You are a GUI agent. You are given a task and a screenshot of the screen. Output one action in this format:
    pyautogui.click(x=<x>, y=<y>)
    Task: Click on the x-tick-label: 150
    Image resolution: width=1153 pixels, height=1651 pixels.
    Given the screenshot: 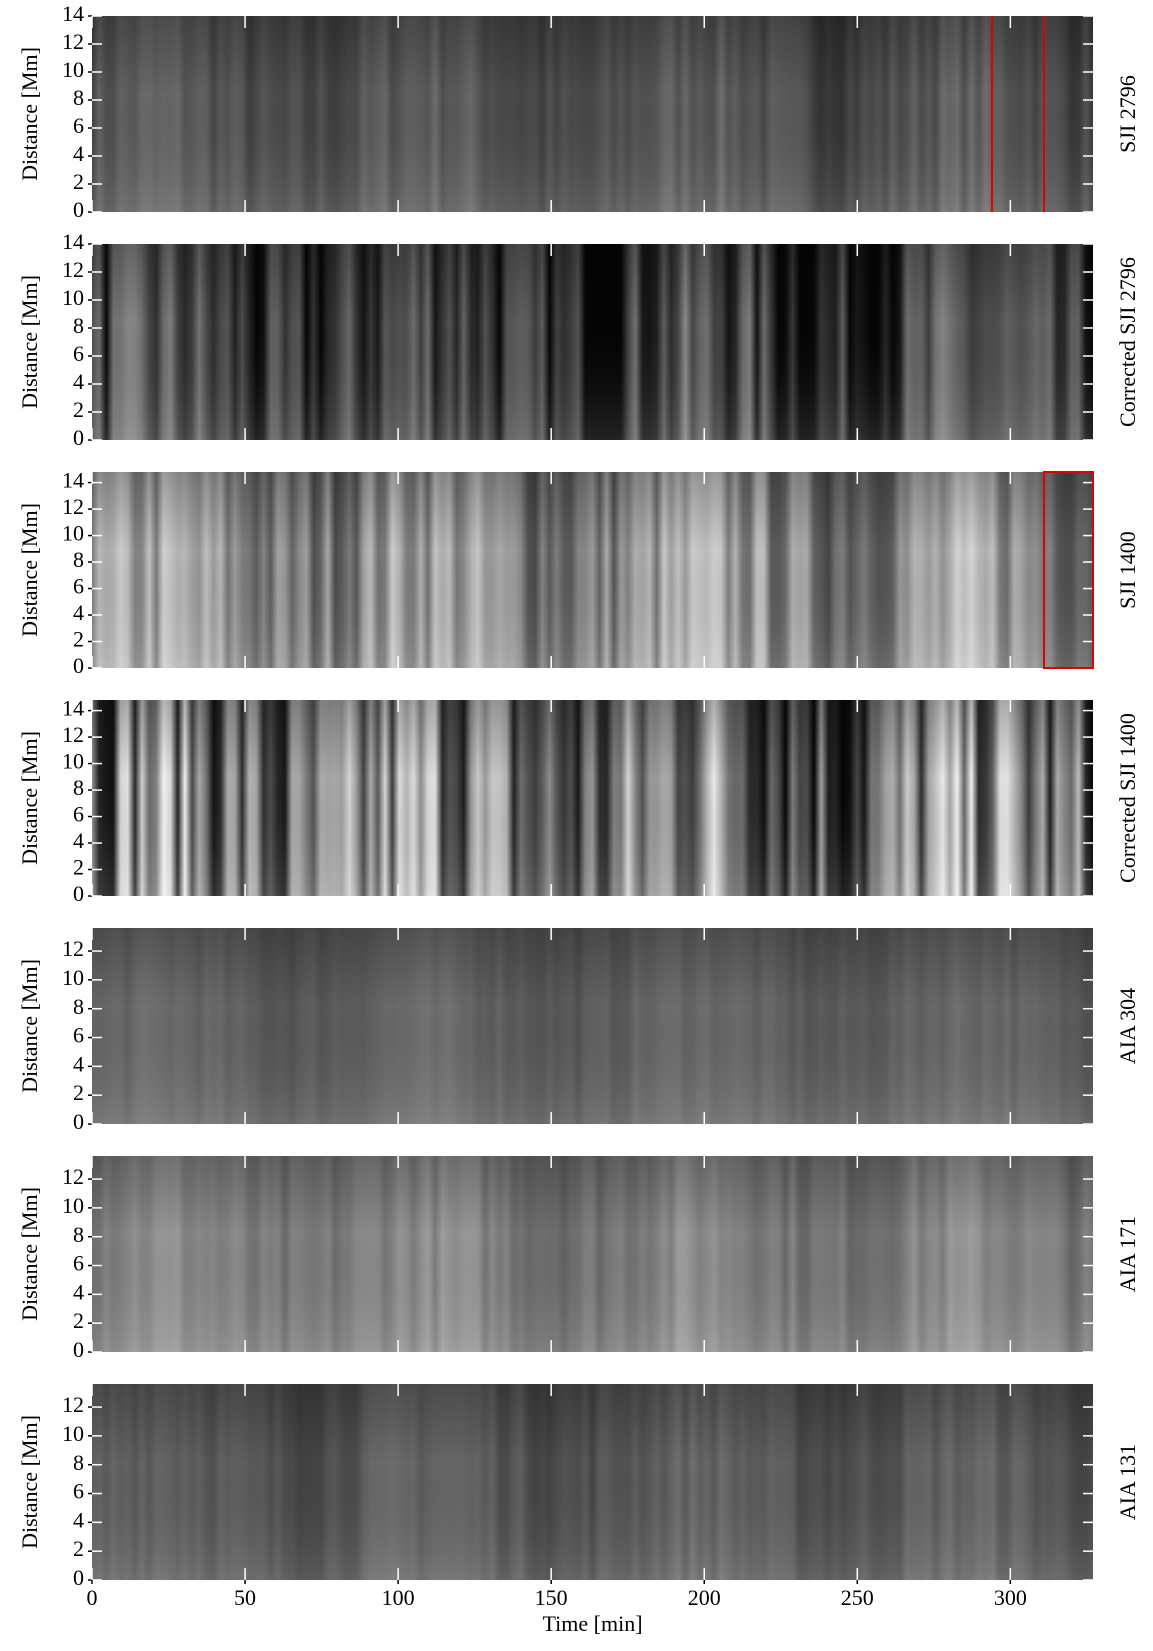 What is the action you would take?
    pyautogui.click(x=551, y=1597)
    